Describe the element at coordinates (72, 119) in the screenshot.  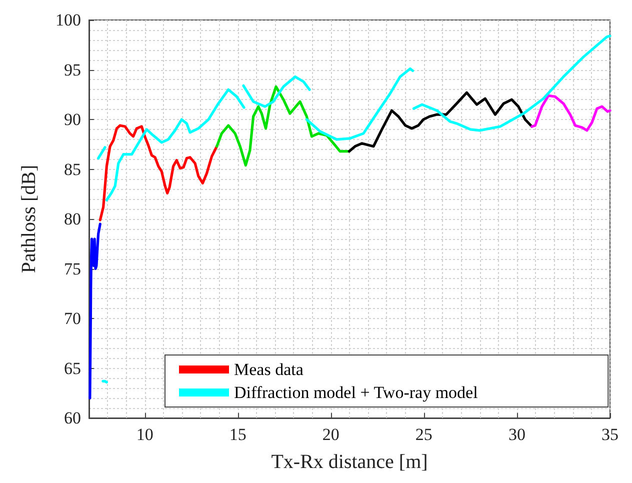
I see `y-tick-label: 90` at that location.